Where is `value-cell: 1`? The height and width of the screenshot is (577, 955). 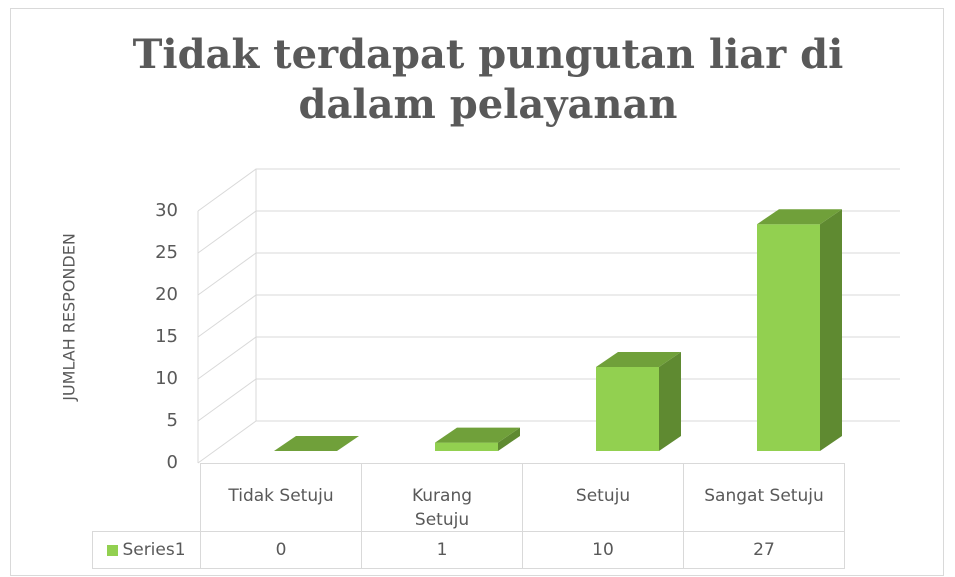
value-cell: 1 is located at coordinates (442, 550).